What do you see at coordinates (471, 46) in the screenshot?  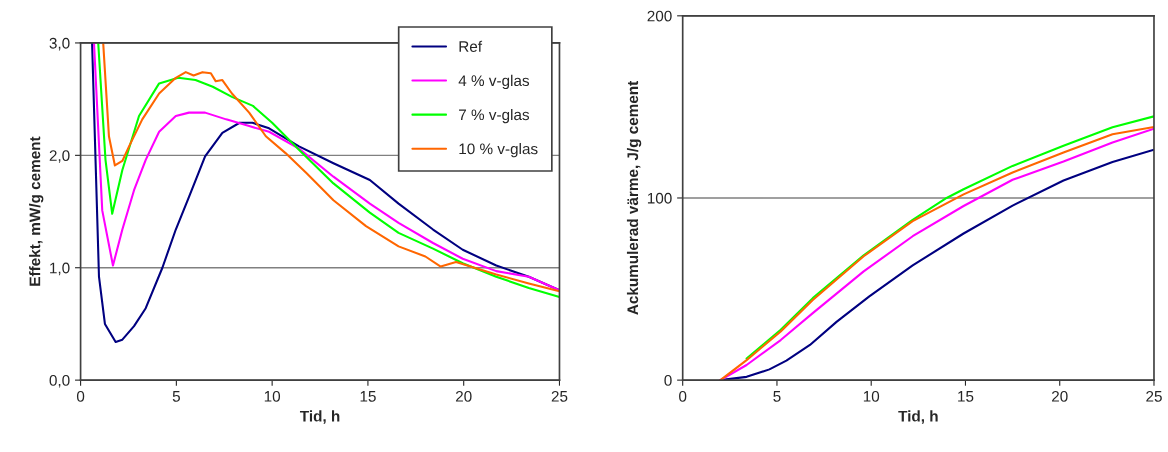 I see `legend-label: Ref` at bounding box center [471, 46].